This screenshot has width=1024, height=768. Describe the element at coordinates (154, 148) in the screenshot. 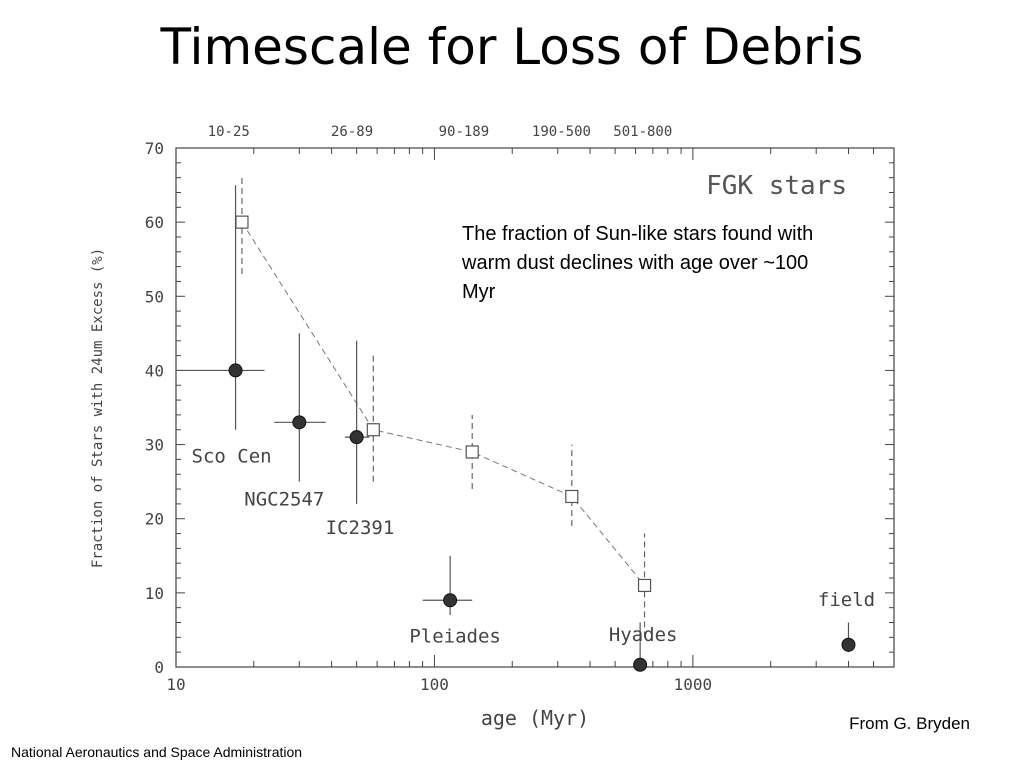

I see `y-tick-label: 70` at that location.